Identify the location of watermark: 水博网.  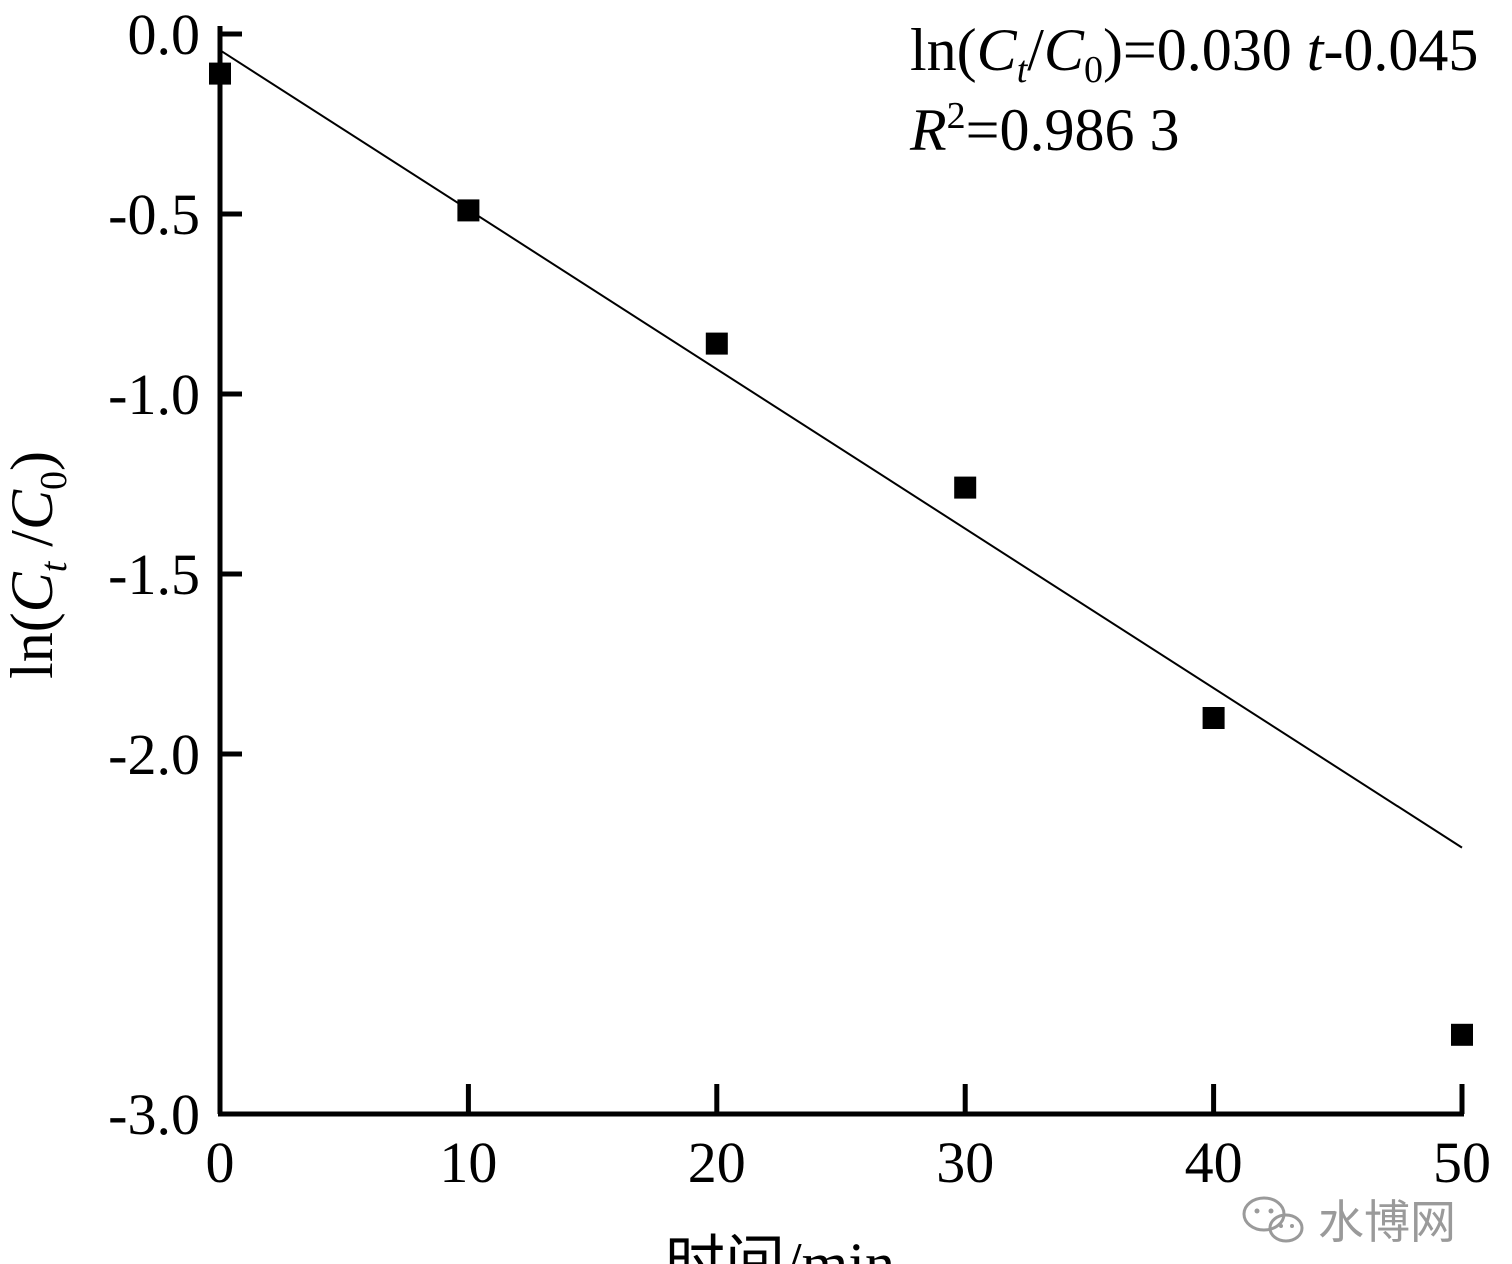
(1349, 1222).